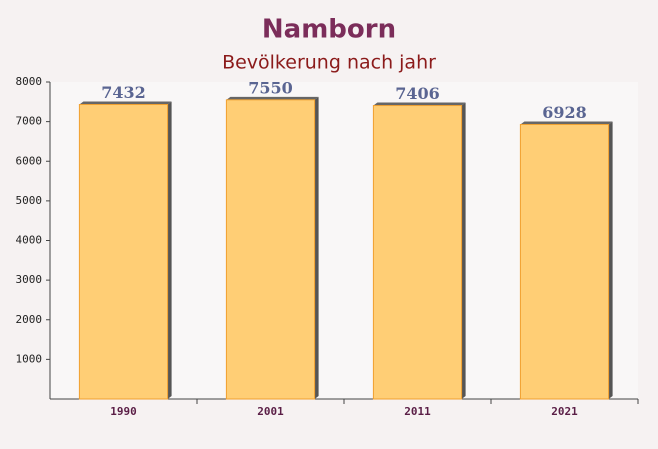 The height and width of the screenshot is (449, 658). I want to click on value-label: 7550, so click(270, 87).